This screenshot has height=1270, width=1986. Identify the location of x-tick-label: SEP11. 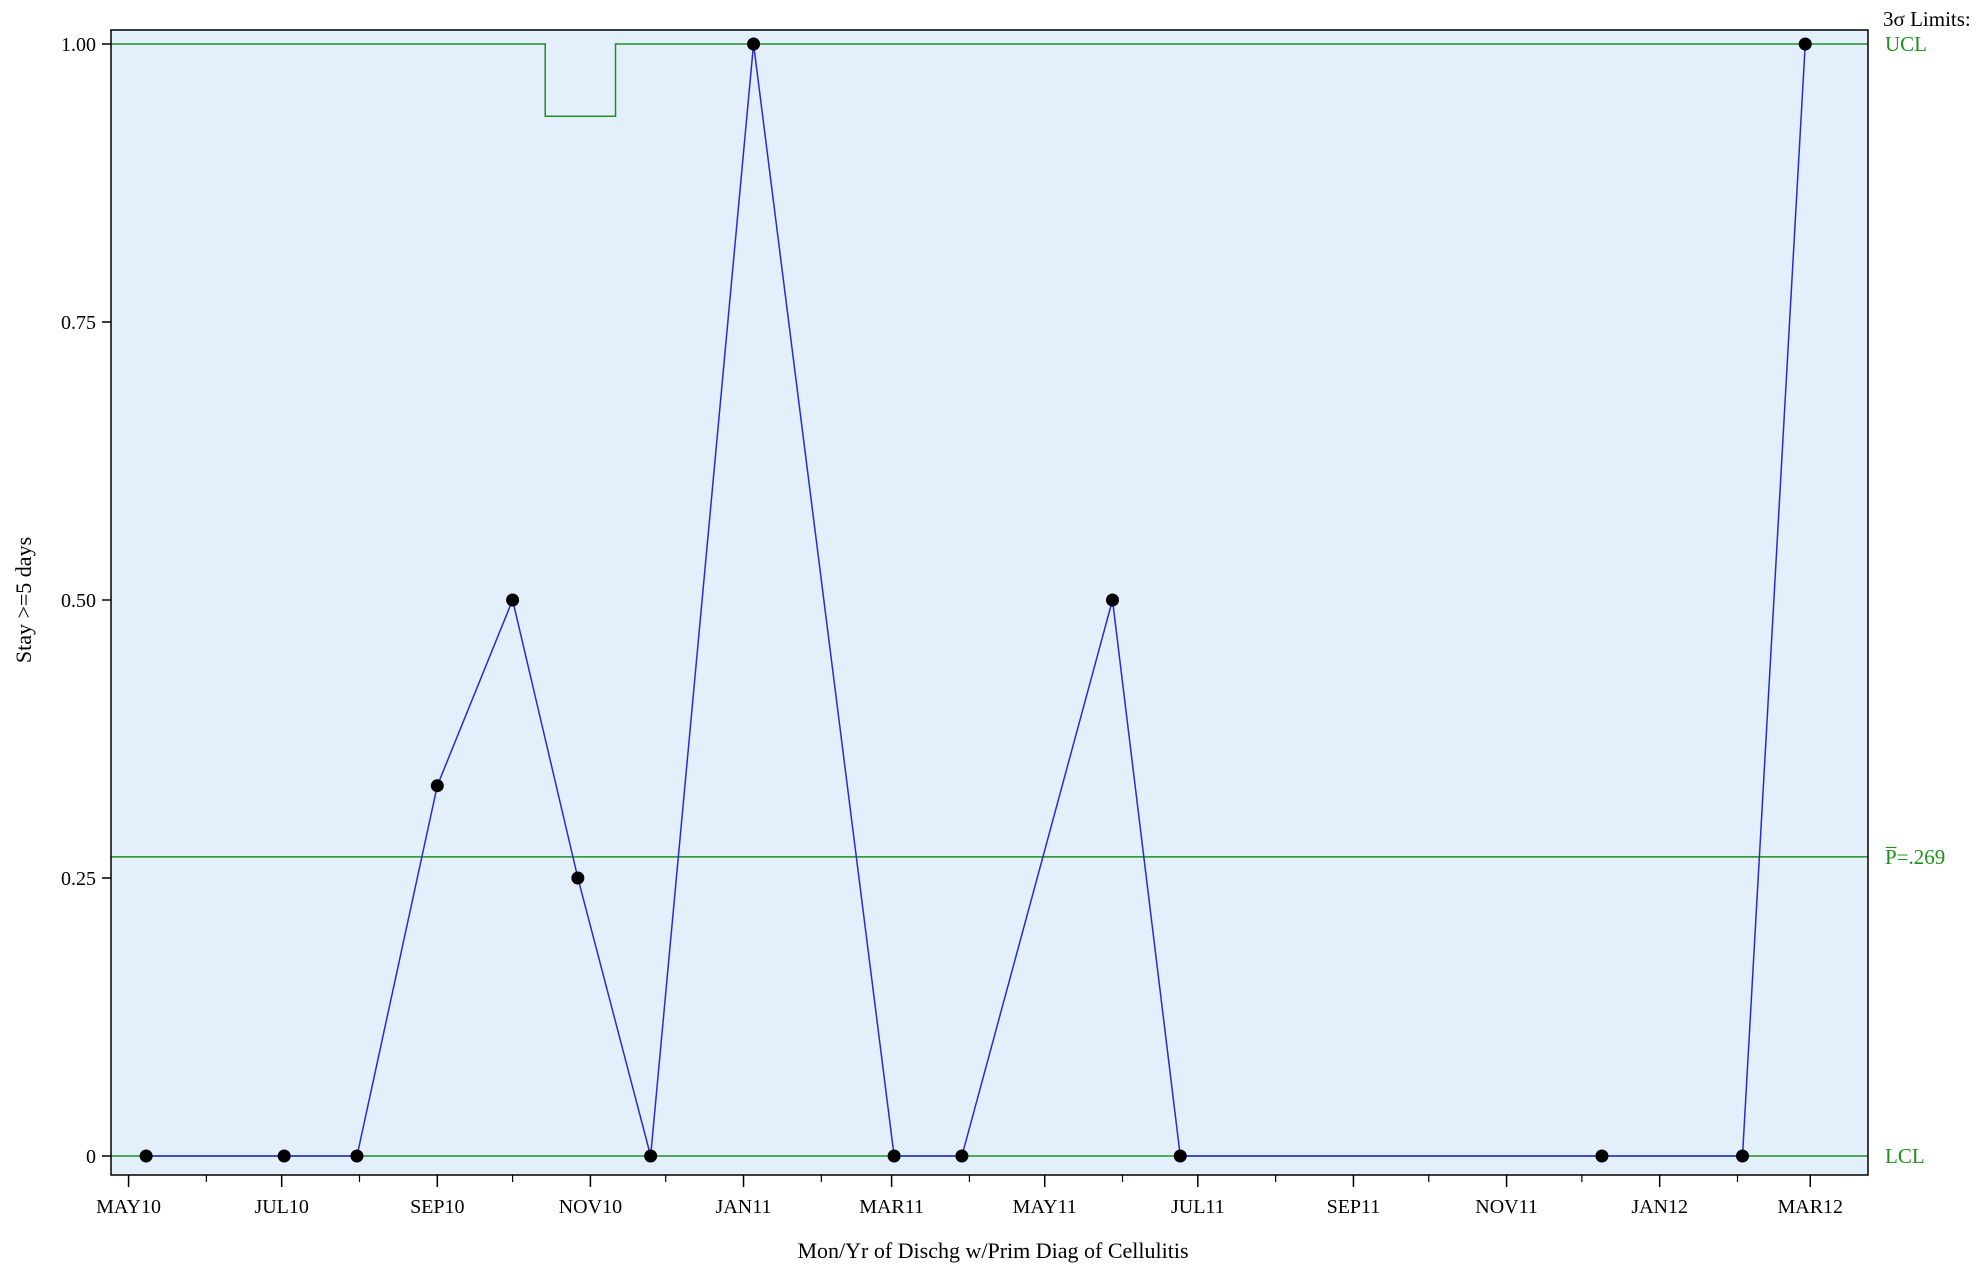
(1354, 1207).